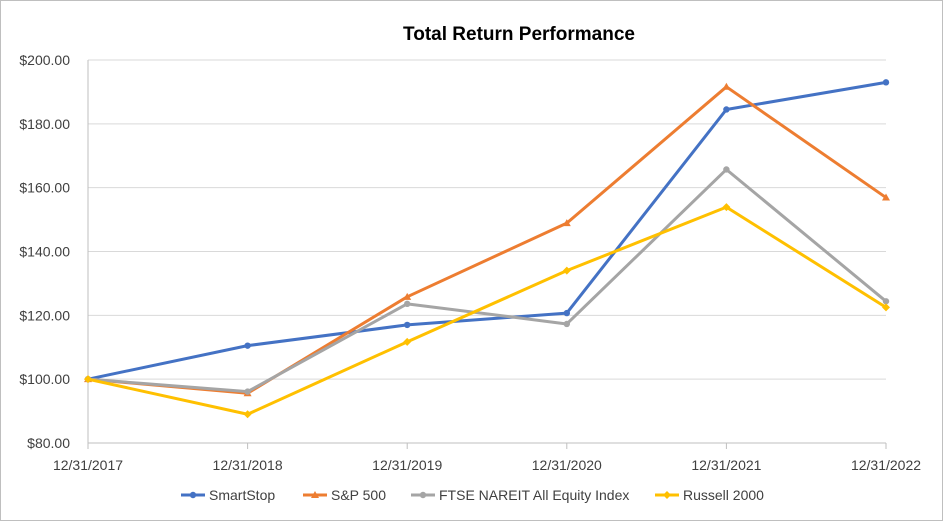 The height and width of the screenshot is (522, 943). Describe the element at coordinates (44, 124) in the screenshot. I see `y-tick-label: $180.00` at that location.